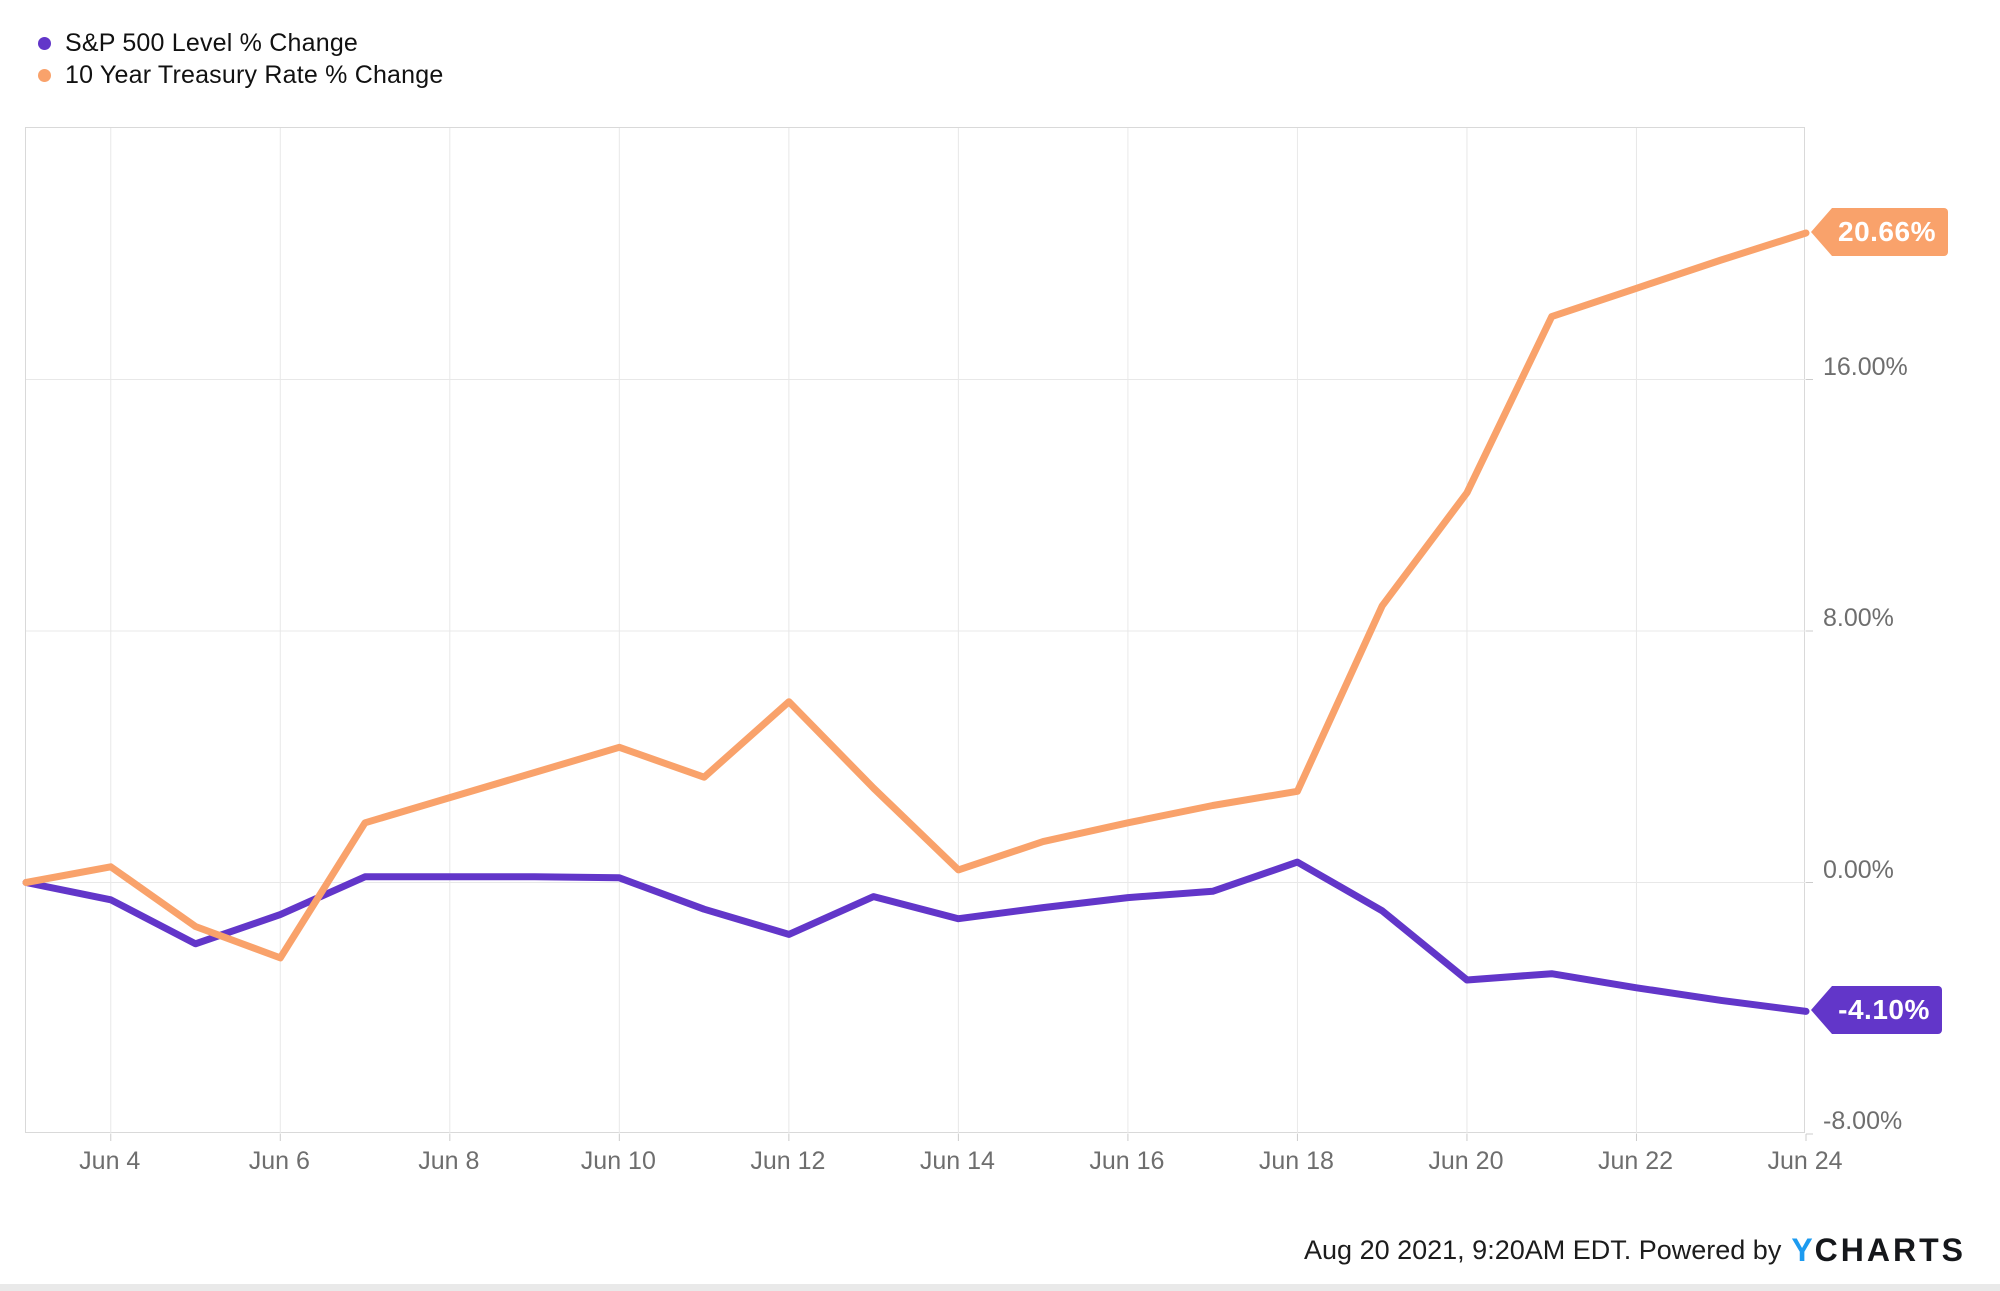 The image size is (2000, 1291). I want to click on y-axis-label: 0.00%, so click(1858, 869).